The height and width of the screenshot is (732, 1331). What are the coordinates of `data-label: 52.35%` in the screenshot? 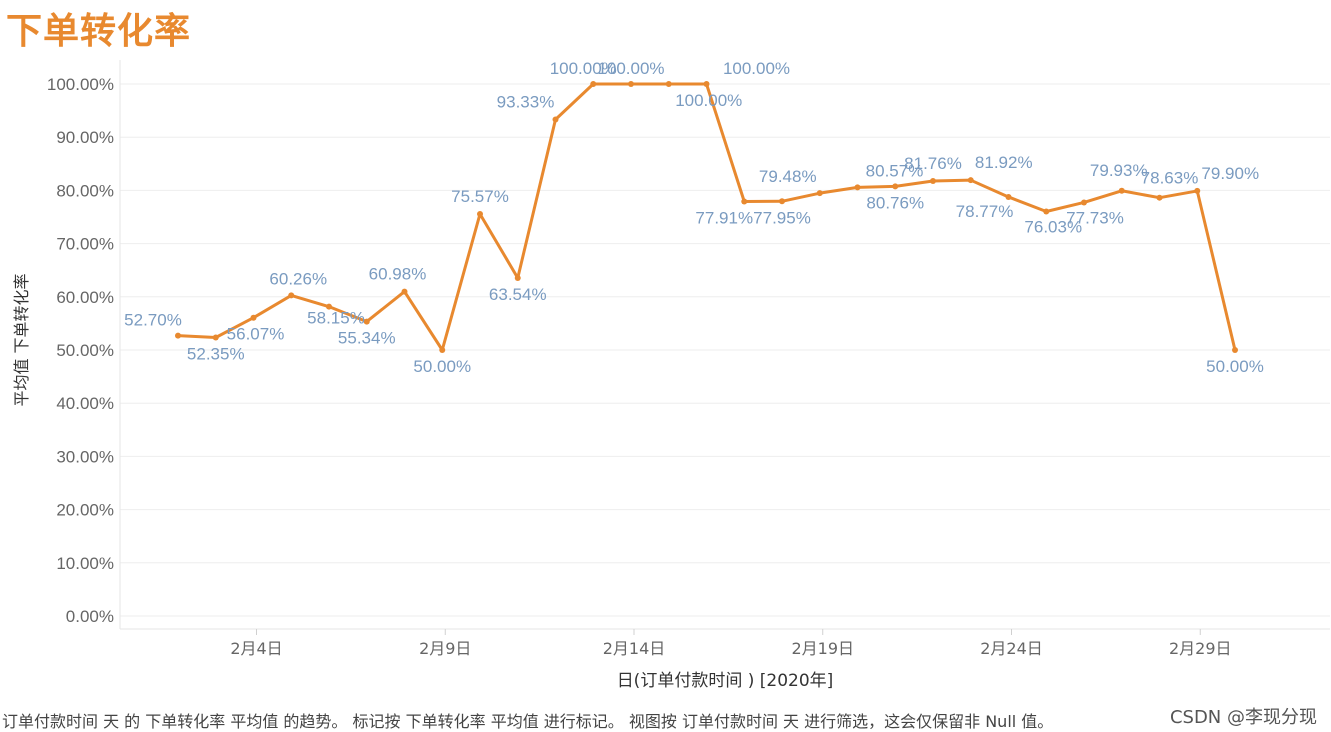 It's located at (216, 353).